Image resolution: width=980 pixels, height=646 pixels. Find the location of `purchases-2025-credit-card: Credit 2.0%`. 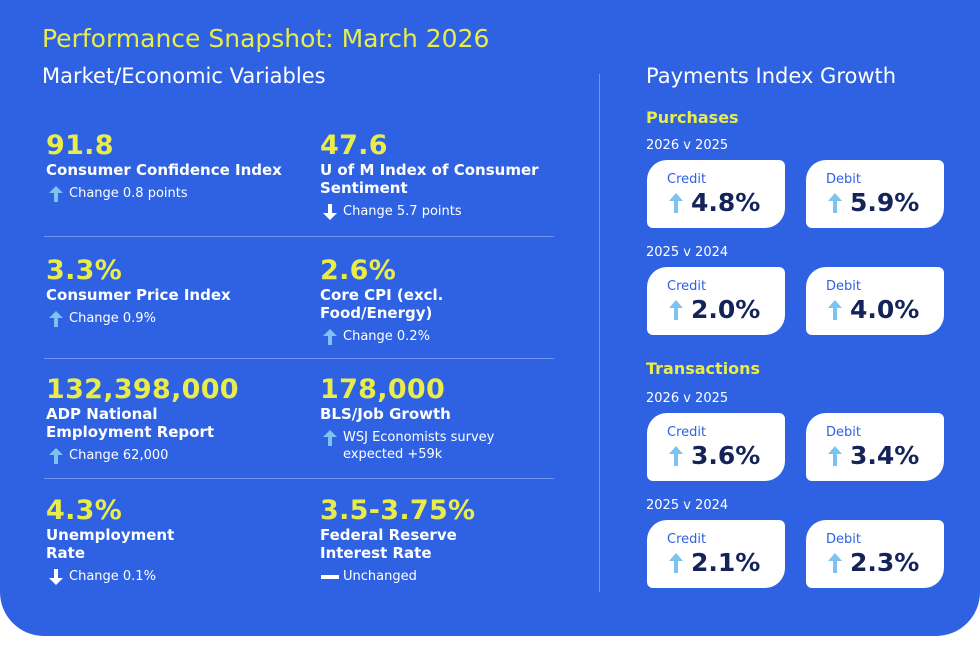

purchases-2025-credit-card: Credit 2.0% is located at coordinates (716, 301).